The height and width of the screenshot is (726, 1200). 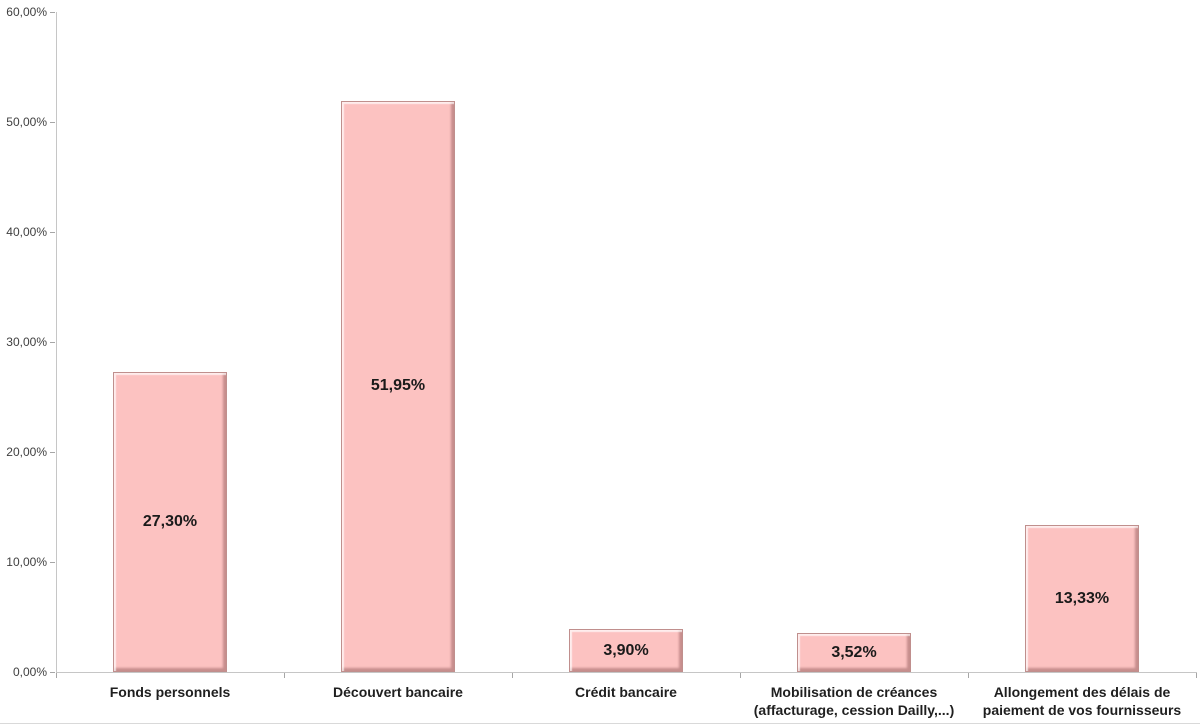 What do you see at coordinates (26, 342) in the screenshot?
I see `y-axis-tick-label: 30,00%` at bounding box center [26, 342].